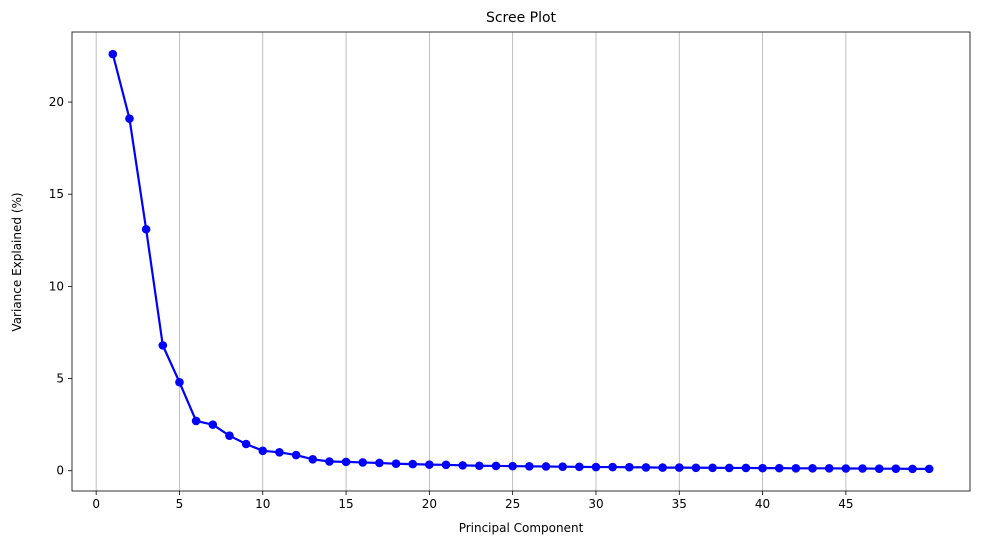 The image size is (997, 550). Describe the element at coordinates (845, 504) in the screenshot. I see `x-tick-label: 45` at that location.